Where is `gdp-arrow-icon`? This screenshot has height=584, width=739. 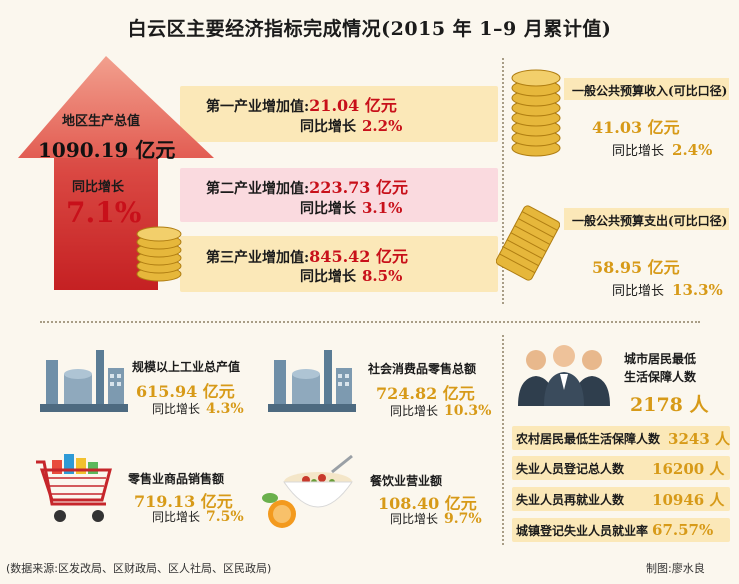 gdp-arrow-icon is located at coordinates (116, 173).